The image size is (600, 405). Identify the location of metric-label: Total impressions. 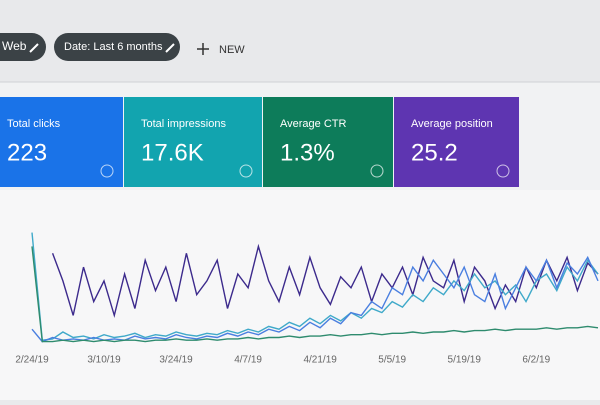
(183, 124).